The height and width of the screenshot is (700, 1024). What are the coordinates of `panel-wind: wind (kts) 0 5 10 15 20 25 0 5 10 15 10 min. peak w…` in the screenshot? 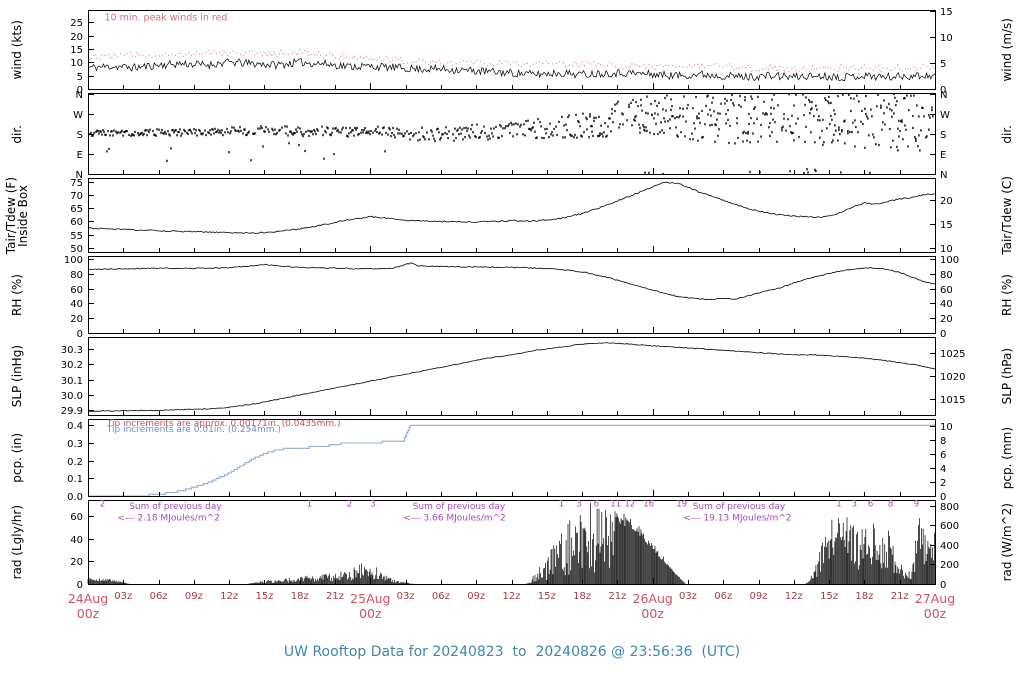 It's located at (512, 51).